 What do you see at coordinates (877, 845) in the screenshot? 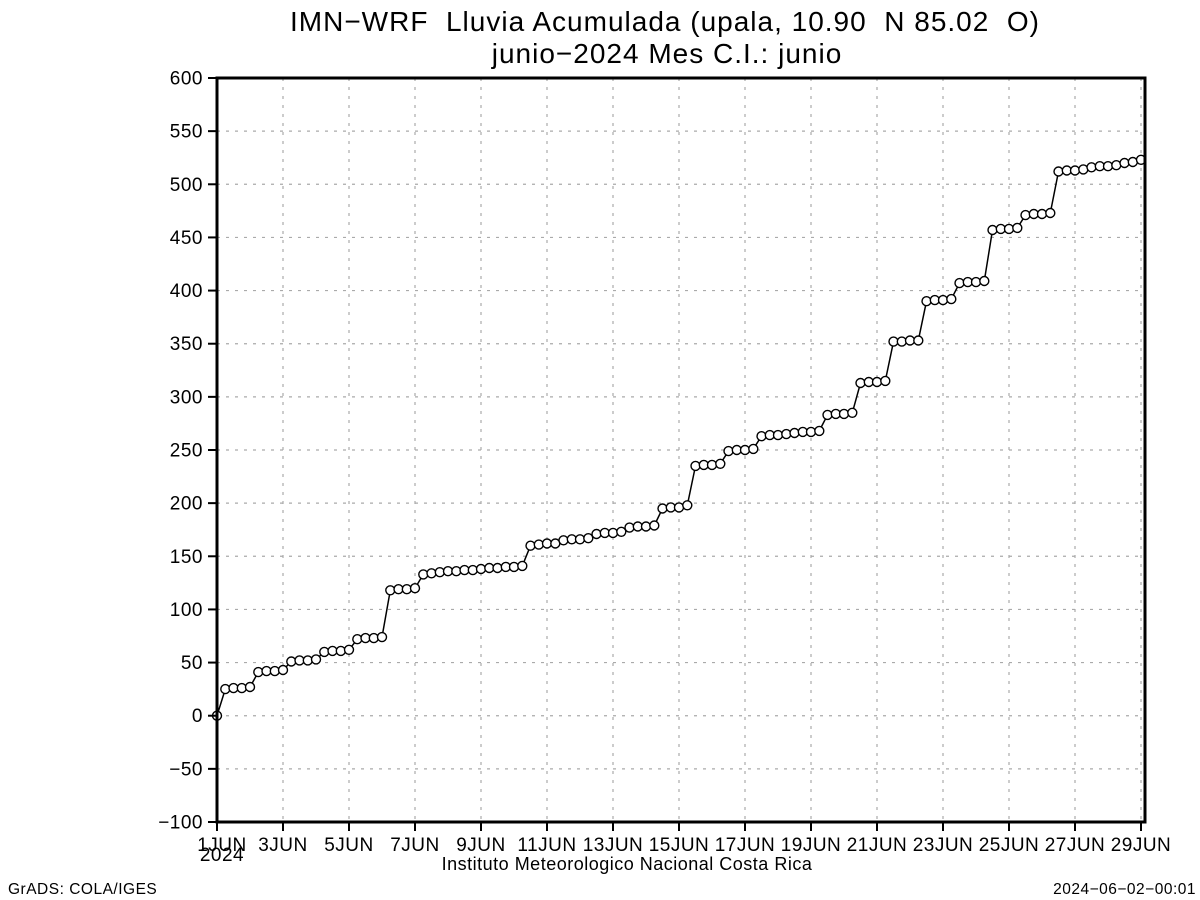
I see `x-tick-label: 21JUN` at bounding box center [877, 845].